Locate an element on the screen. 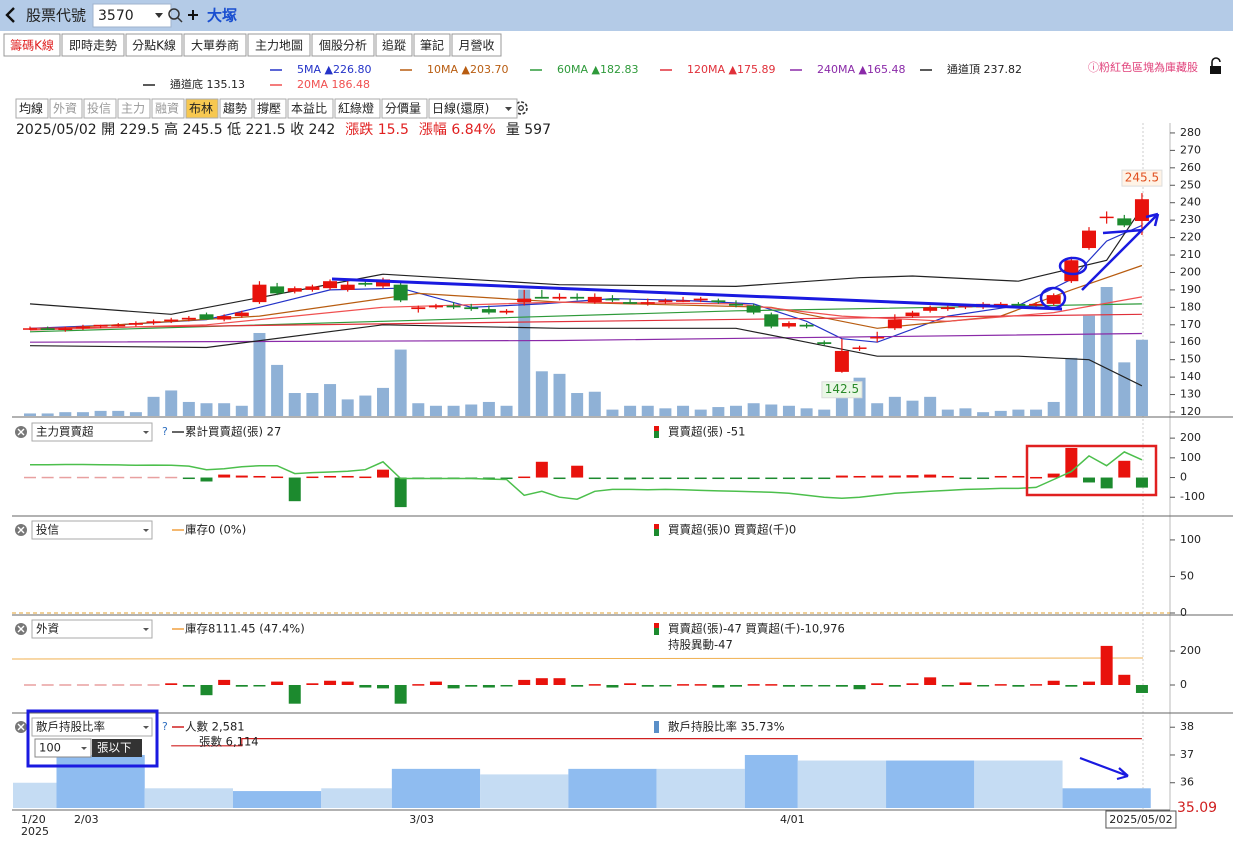 The image size is (1233, 843). y-tick-label: 0 is located at coordinates (1183, 684).